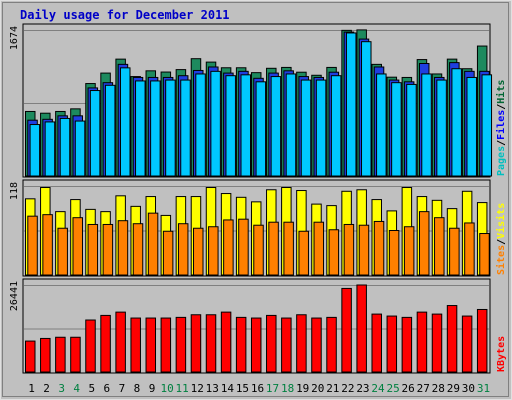 The image size is (512, 400). What do you see at coordinates (107, 388) in the screenshot?
I see `x-tick-label-day-6: 6` at bounding box center [107, 388].